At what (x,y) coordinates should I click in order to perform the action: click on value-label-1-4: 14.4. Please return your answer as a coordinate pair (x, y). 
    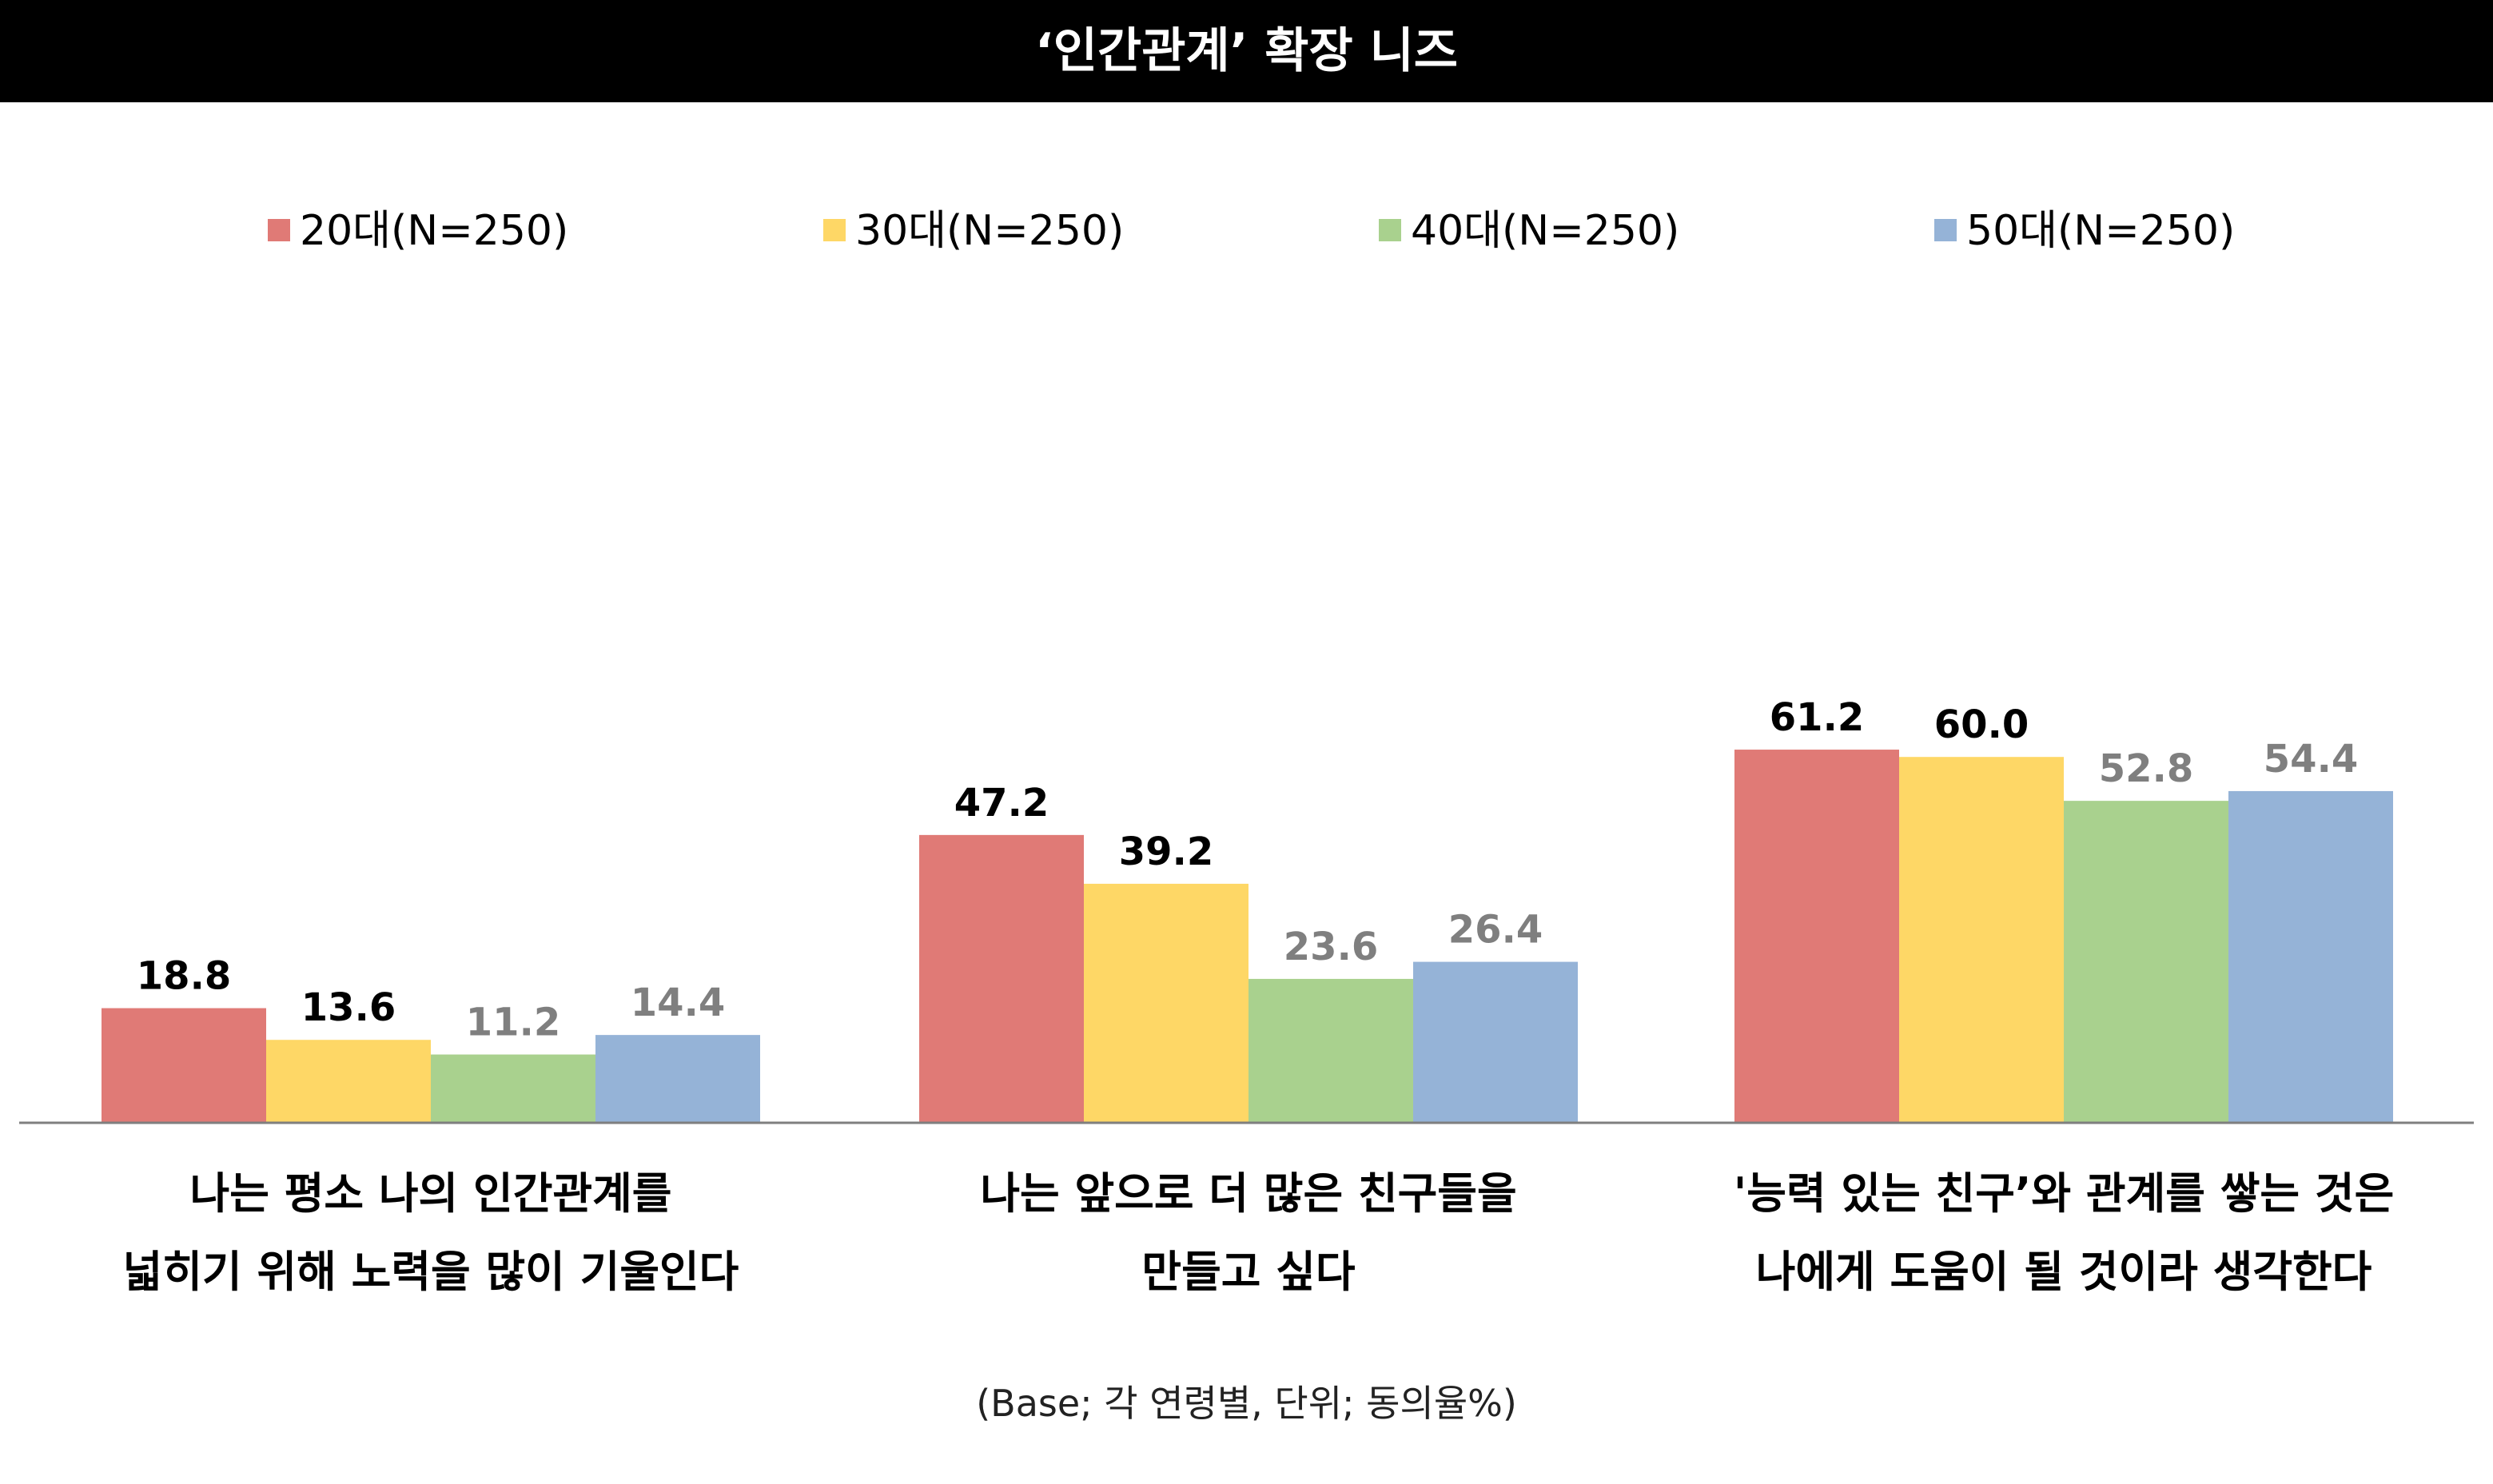
    Looking at the image, I should click on (678, 1003).